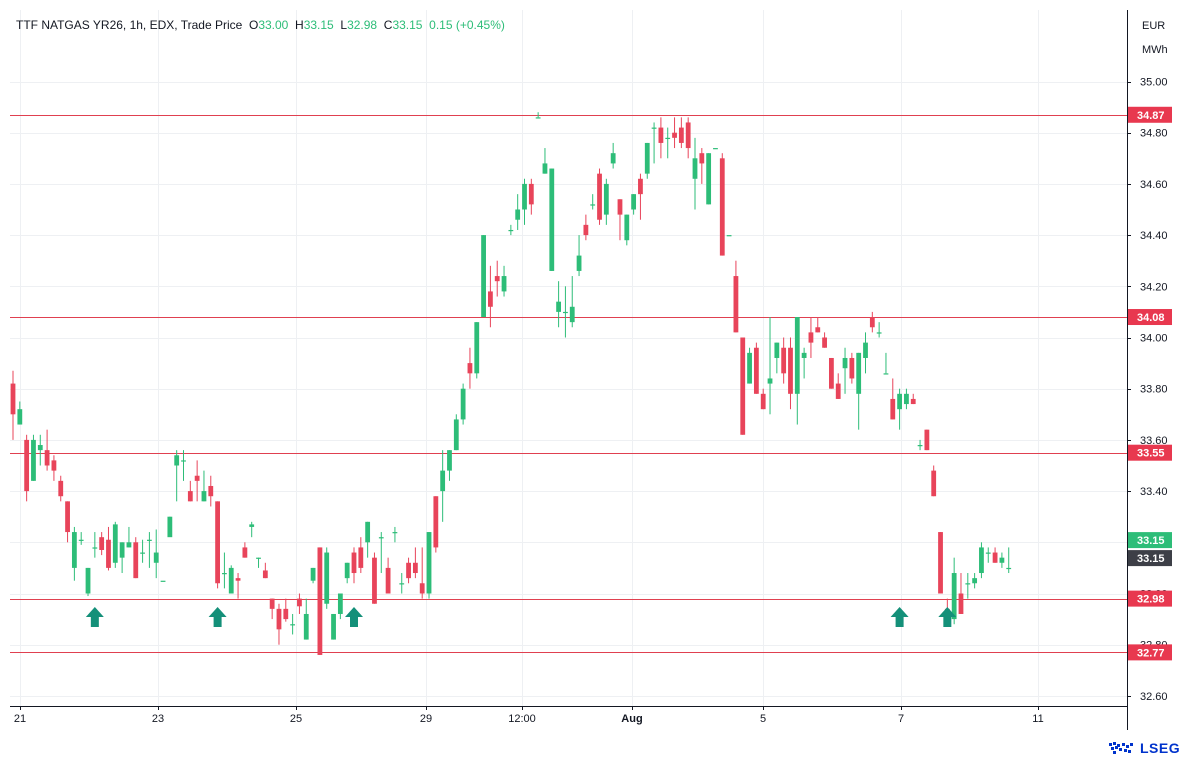 The image size is (1192, 762). I want to click on level-price-tag-label: 32.77, so click(1151, 653).